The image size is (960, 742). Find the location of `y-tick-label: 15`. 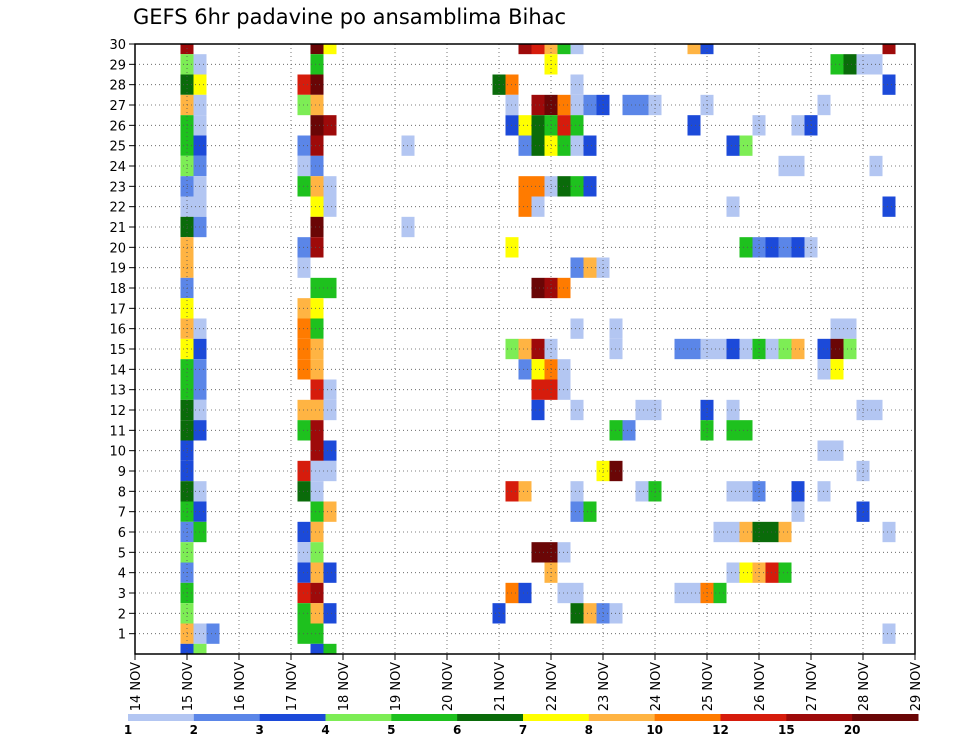

y-tick-label: 15 is located at coordinates (117, 350).